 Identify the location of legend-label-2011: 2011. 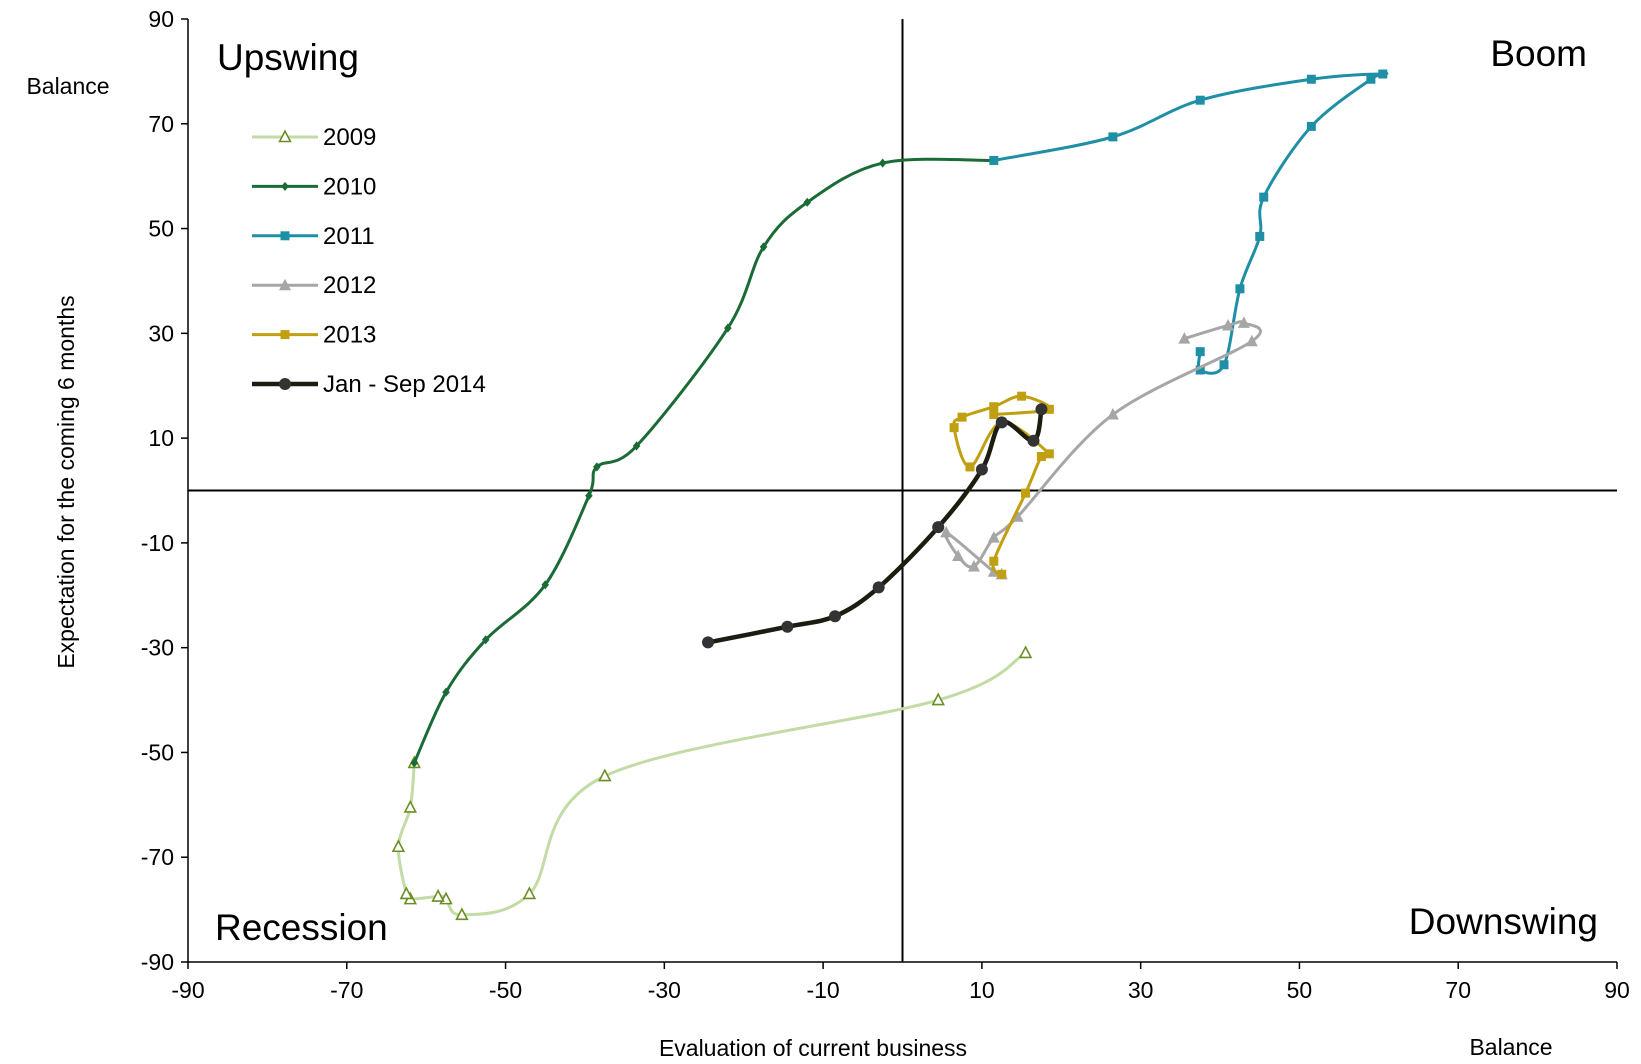
(349, 236).